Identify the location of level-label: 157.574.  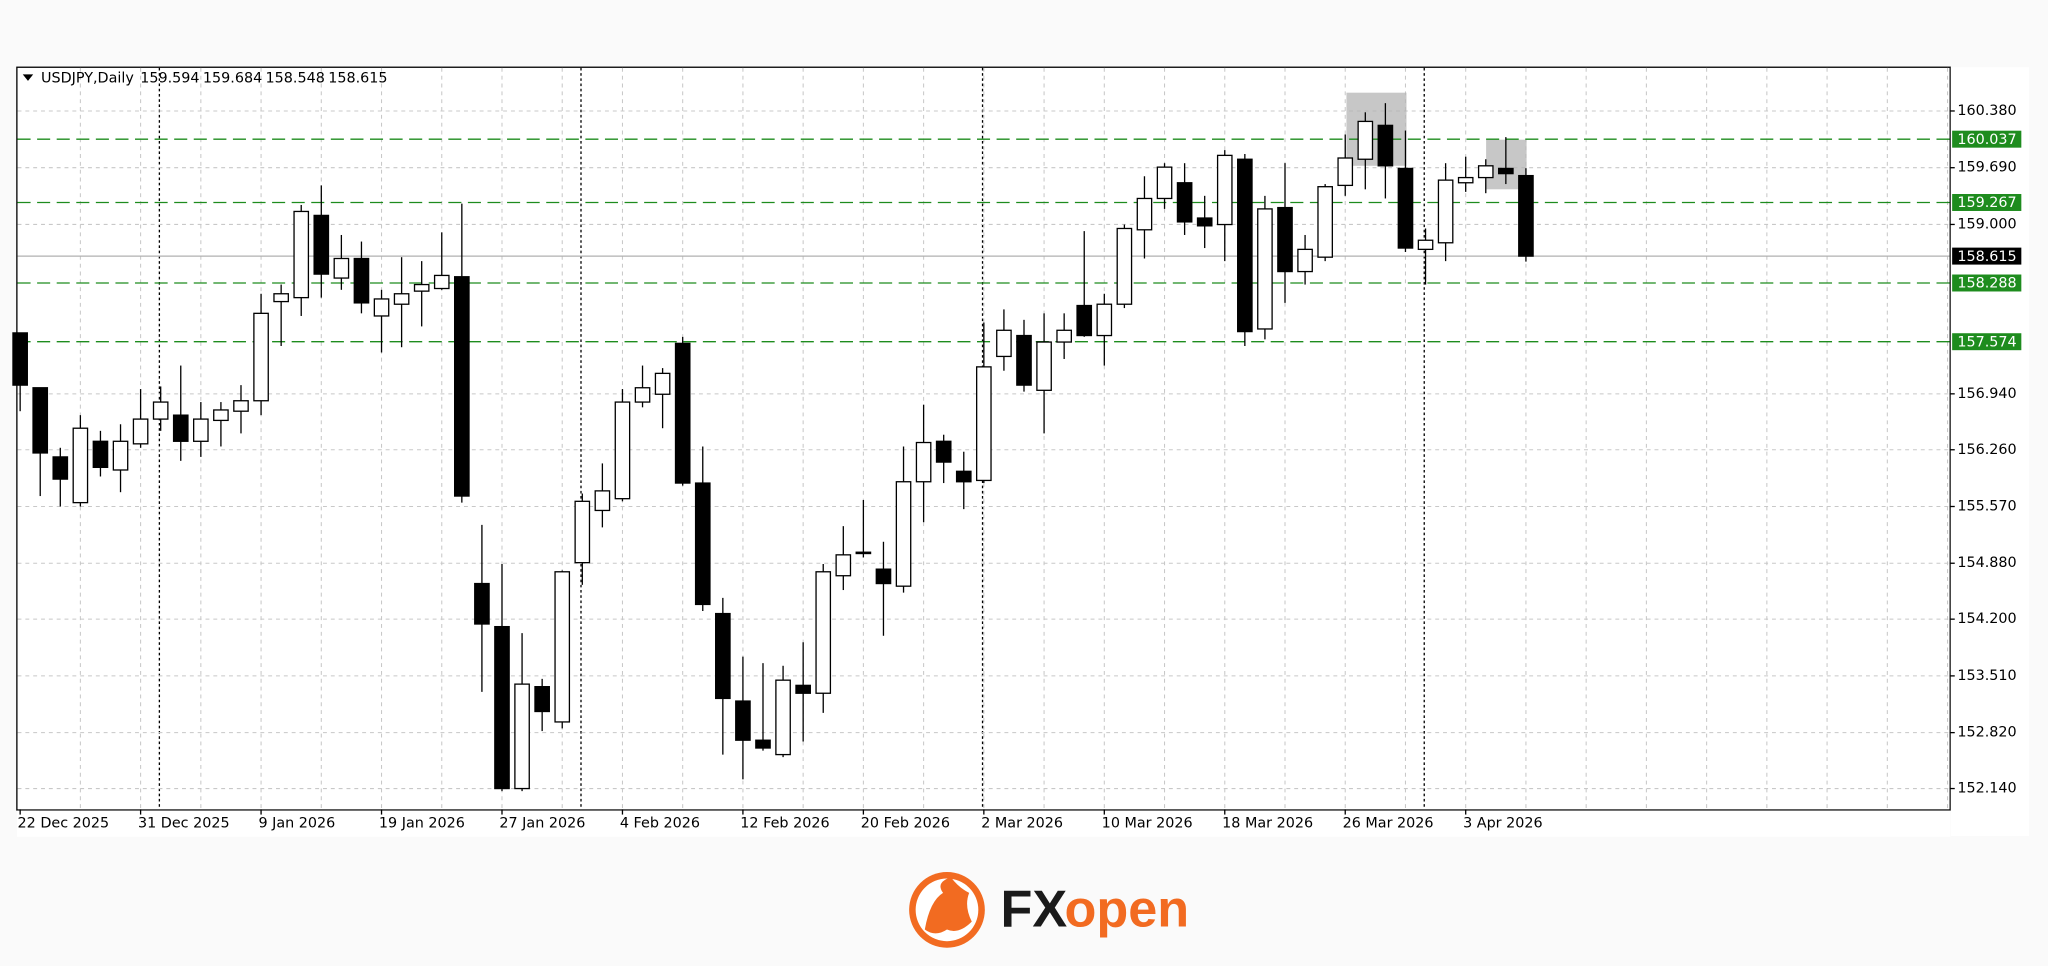
(1986, 342).